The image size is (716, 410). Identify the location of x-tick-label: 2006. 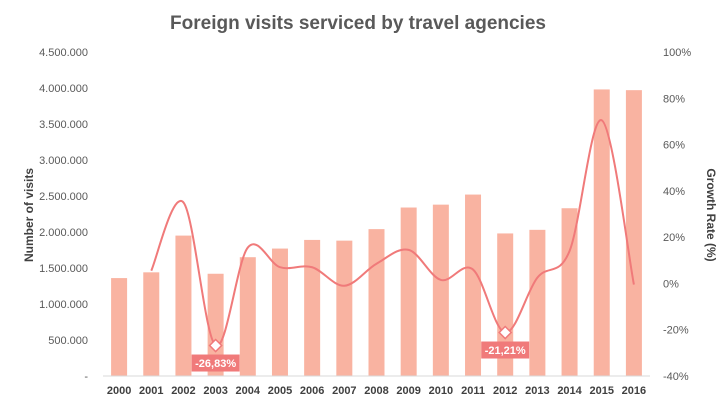
(312, 391).